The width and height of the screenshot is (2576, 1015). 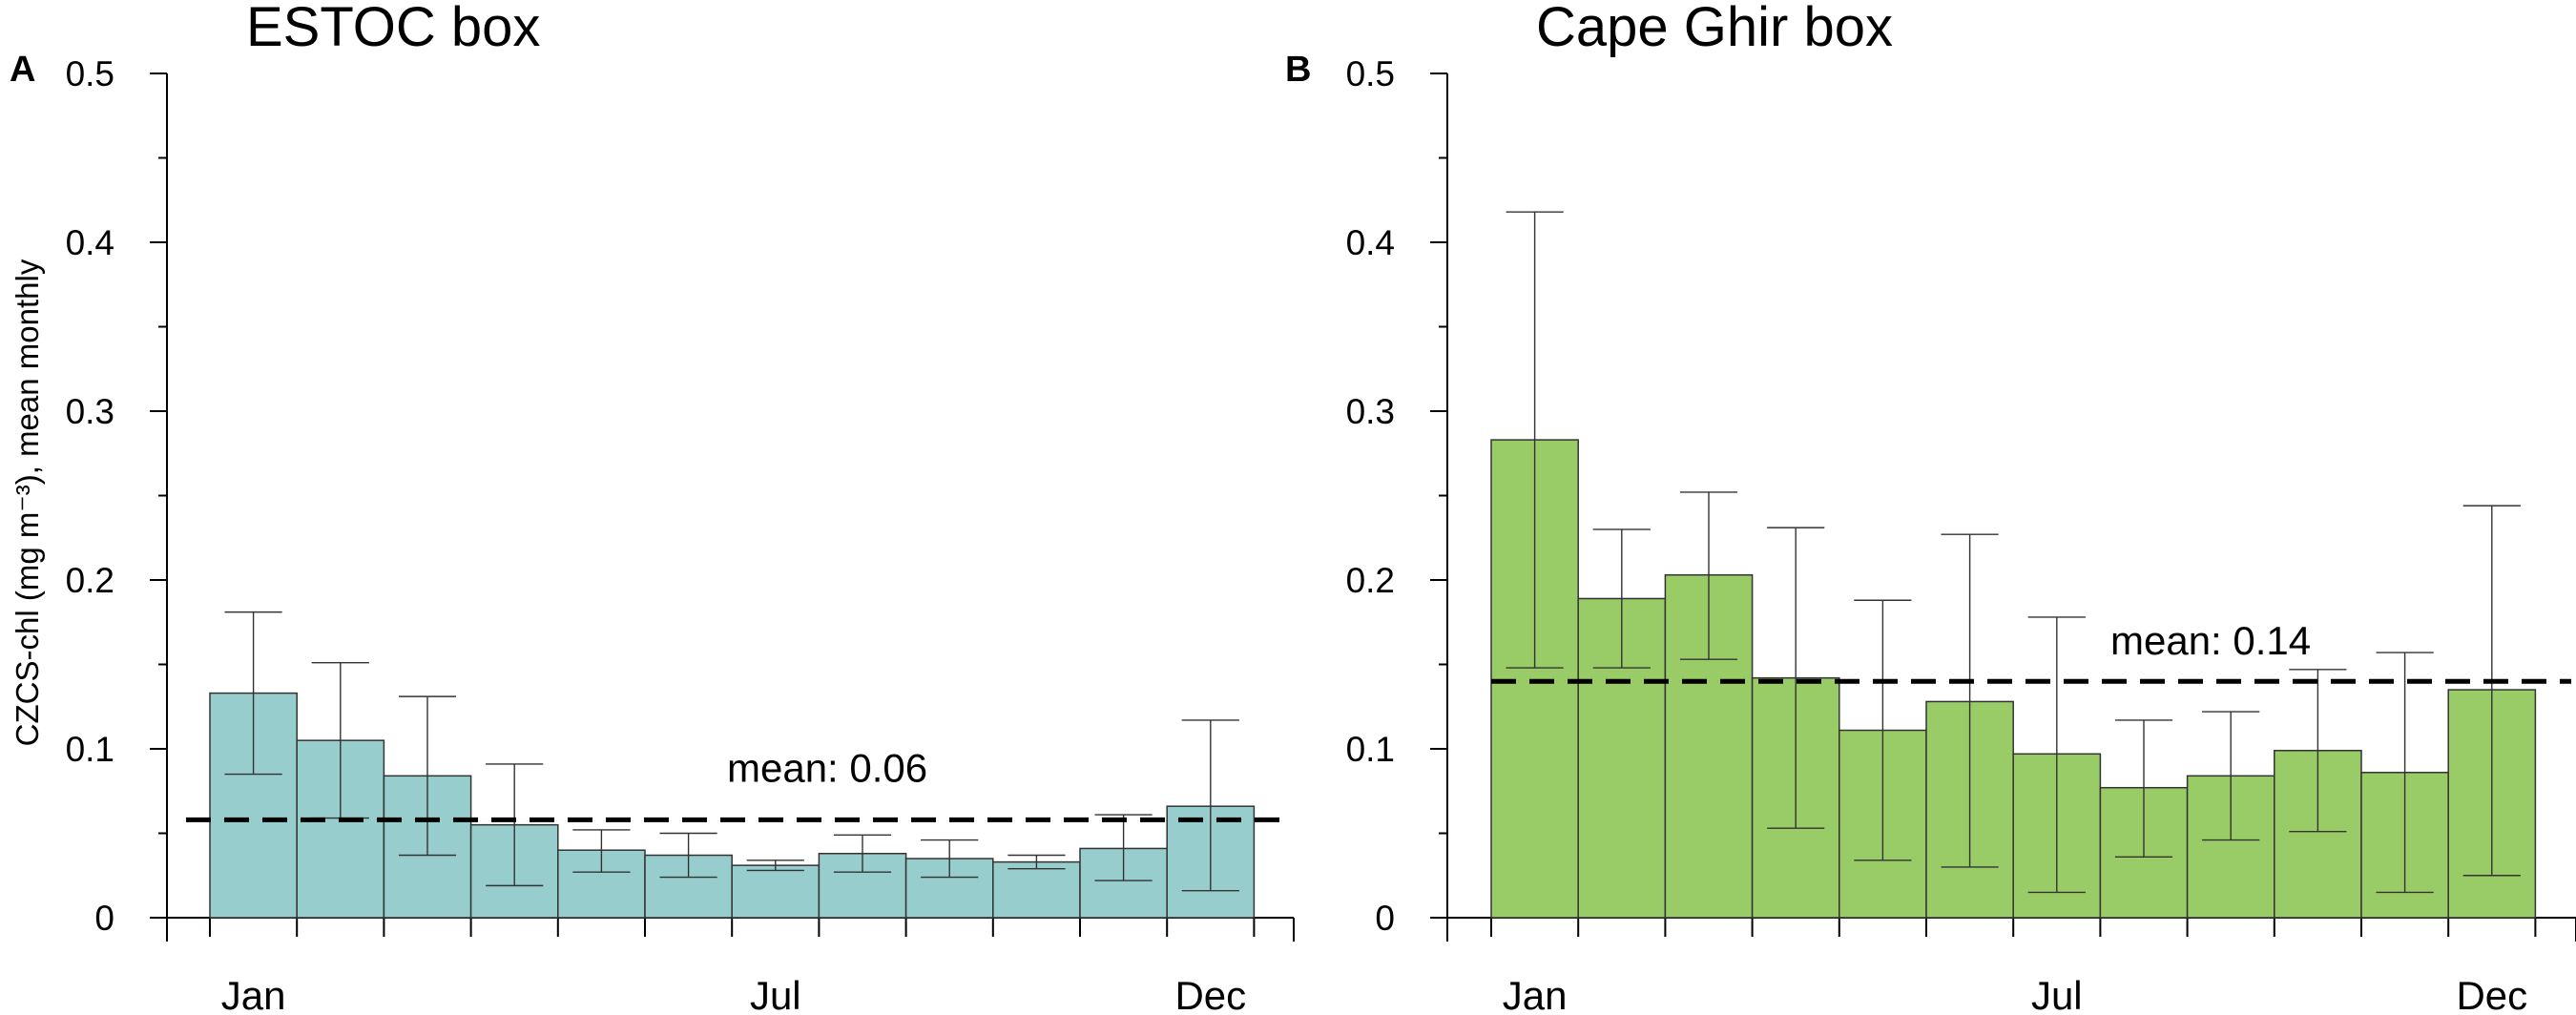 What do you see at coordinates (776, 892) in the screenshot?
I see `bar-jul` at bounding box center [776, 892].